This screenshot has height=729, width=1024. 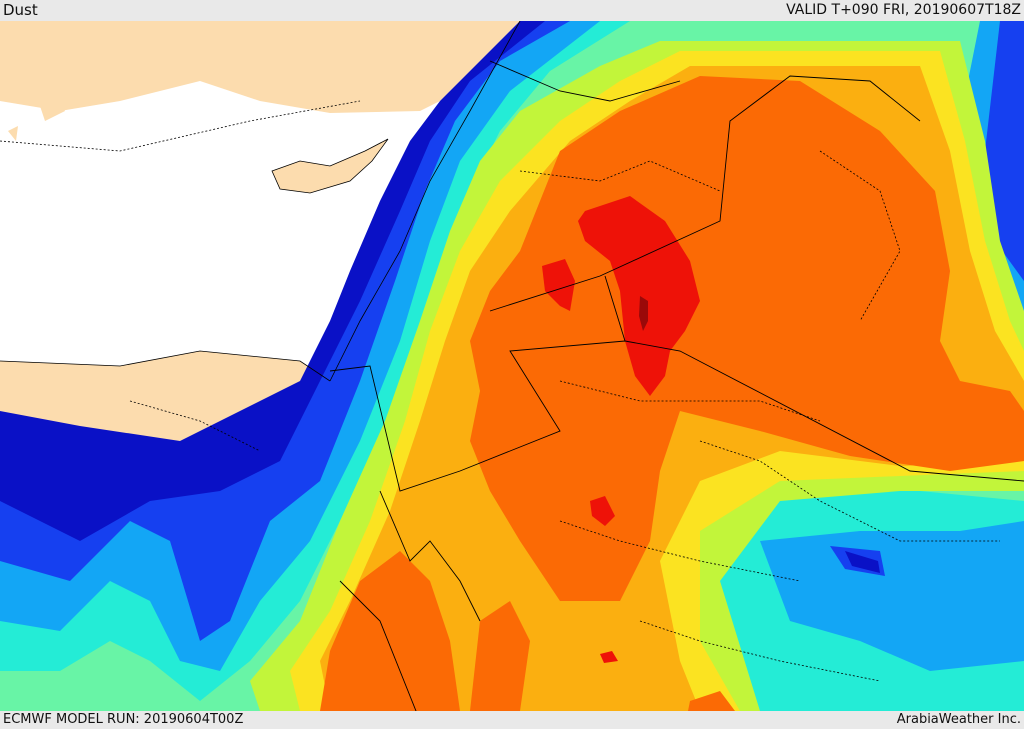 What do you see at coordinates (123, 719) in the screenshot?
I see `model-run-label: ECMWF MODEL RUN: 20190604T00Z` at bounding box center [123, 719].